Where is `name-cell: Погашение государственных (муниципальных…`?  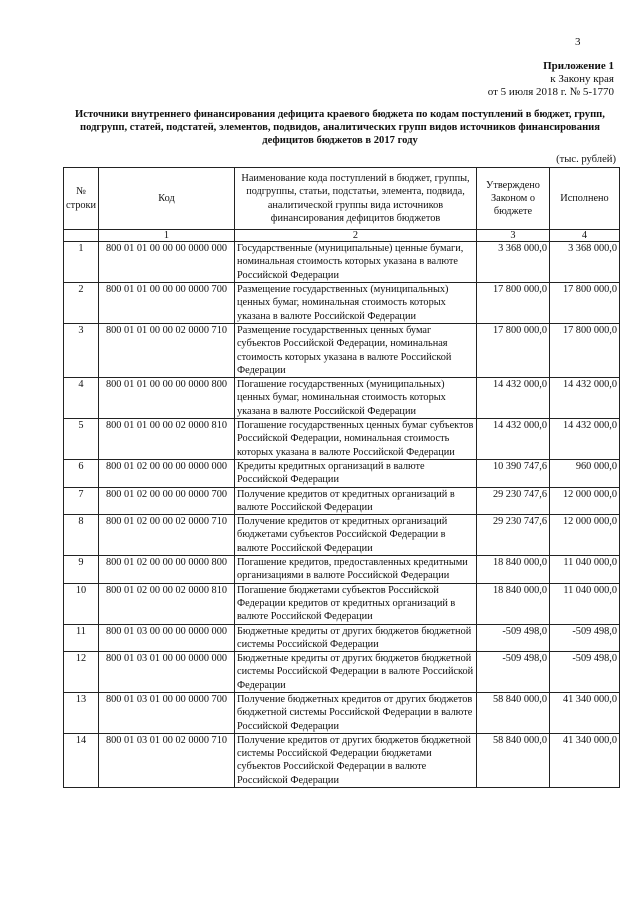 name-cell: Погашение государственных (муниципальных… is located at coordinates (355, 398).